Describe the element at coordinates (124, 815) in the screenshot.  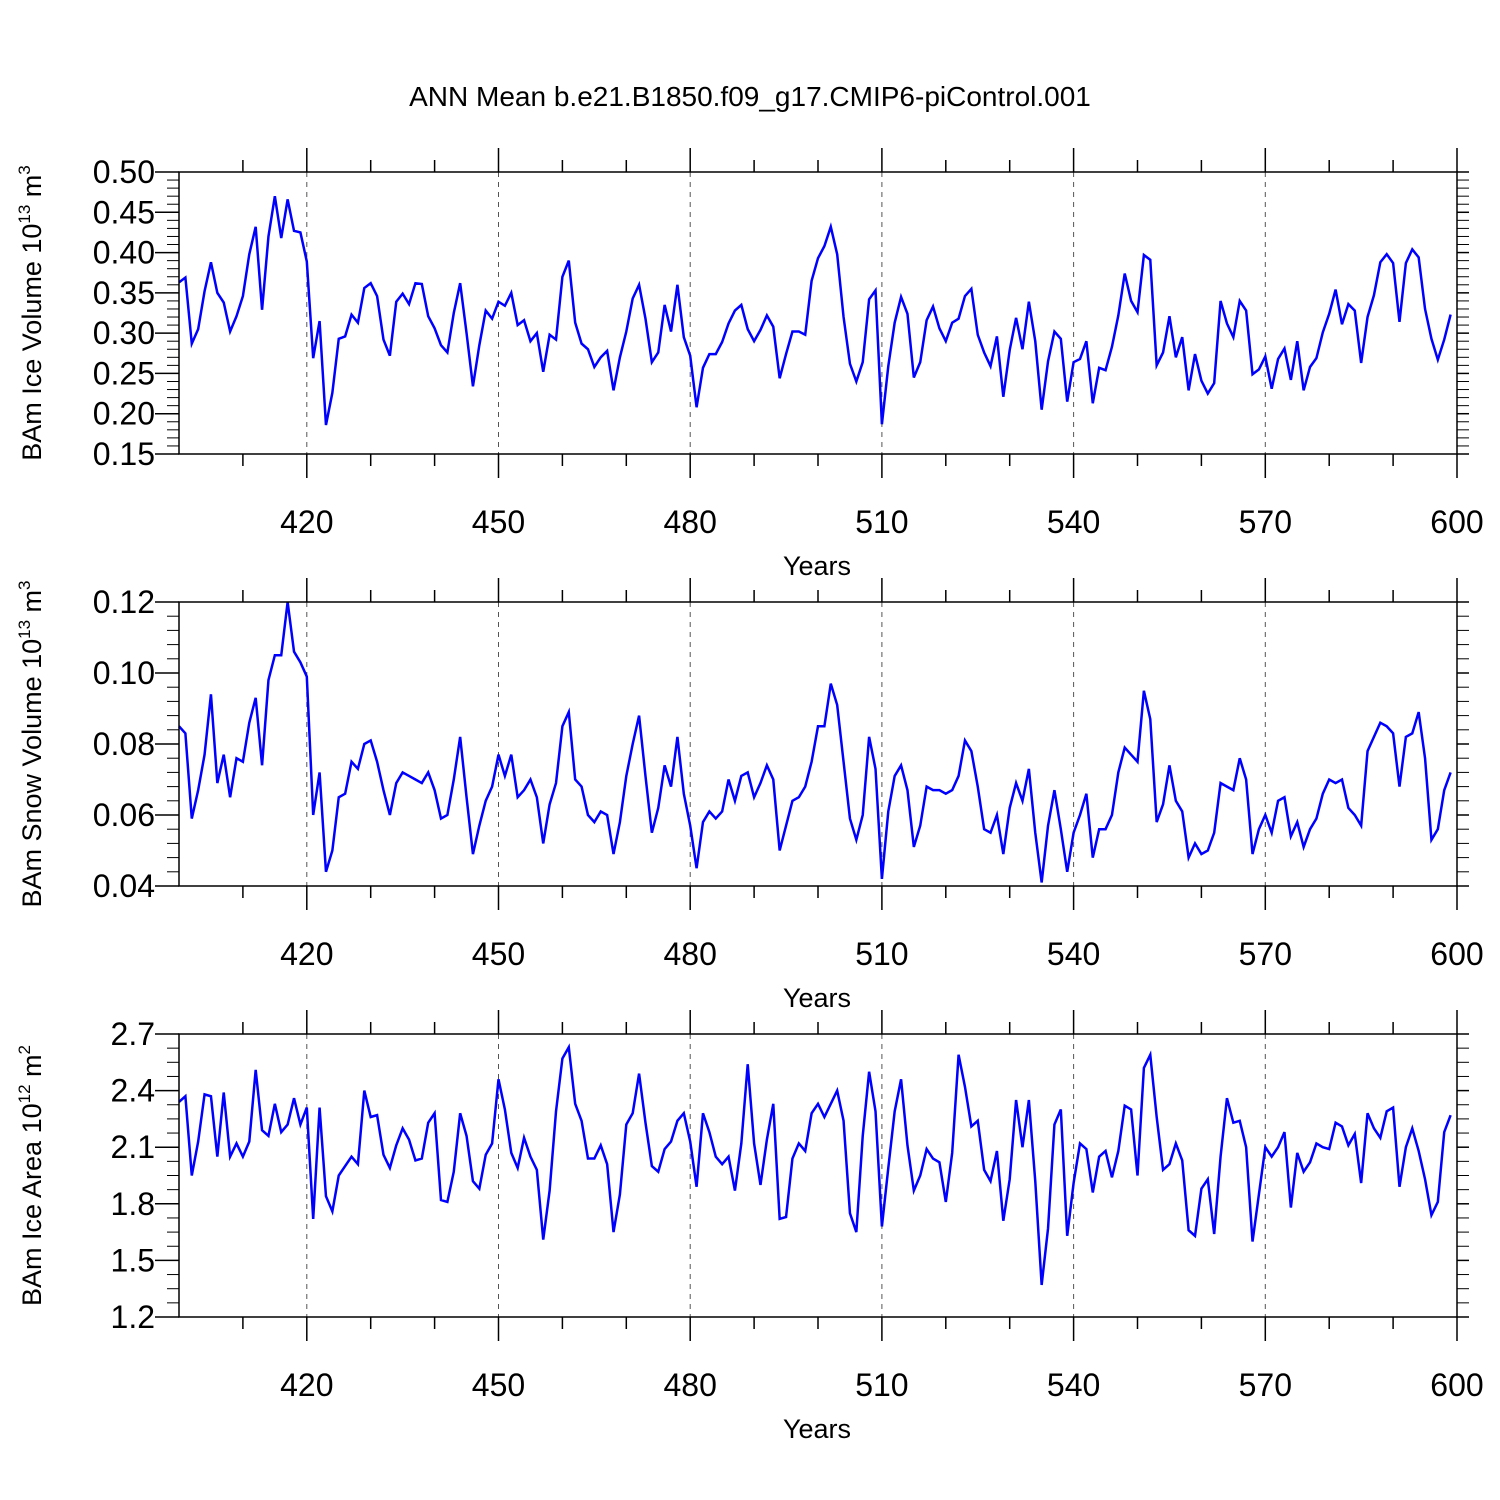
I see `y-tick-label: 0.06` at that location.